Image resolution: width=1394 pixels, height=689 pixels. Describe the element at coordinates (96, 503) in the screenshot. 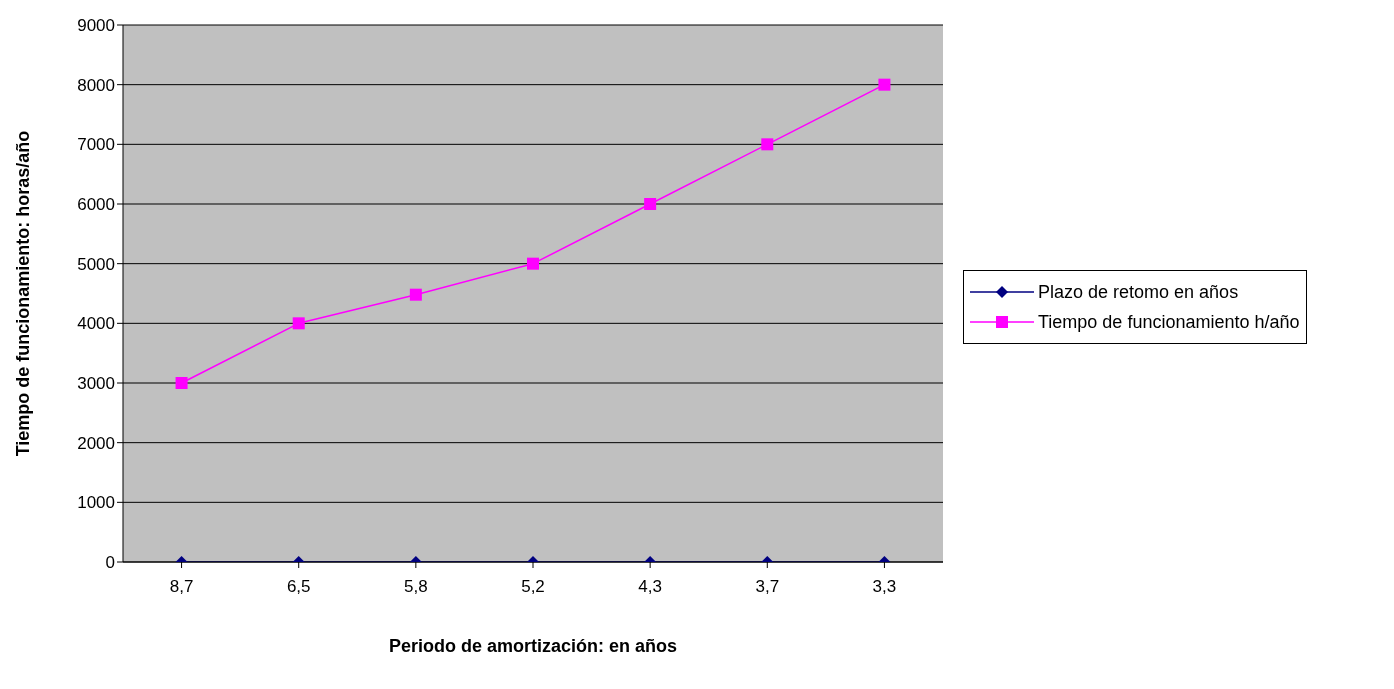

I see `y-tick-label: 1000` at that location.